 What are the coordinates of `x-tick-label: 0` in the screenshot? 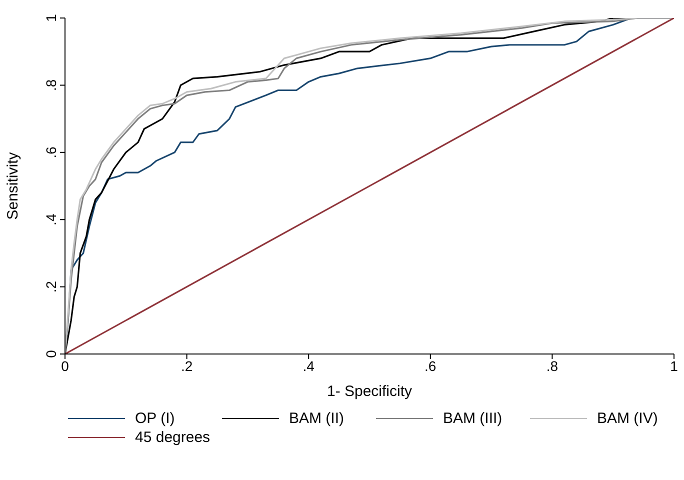 It's located at (65, 366).